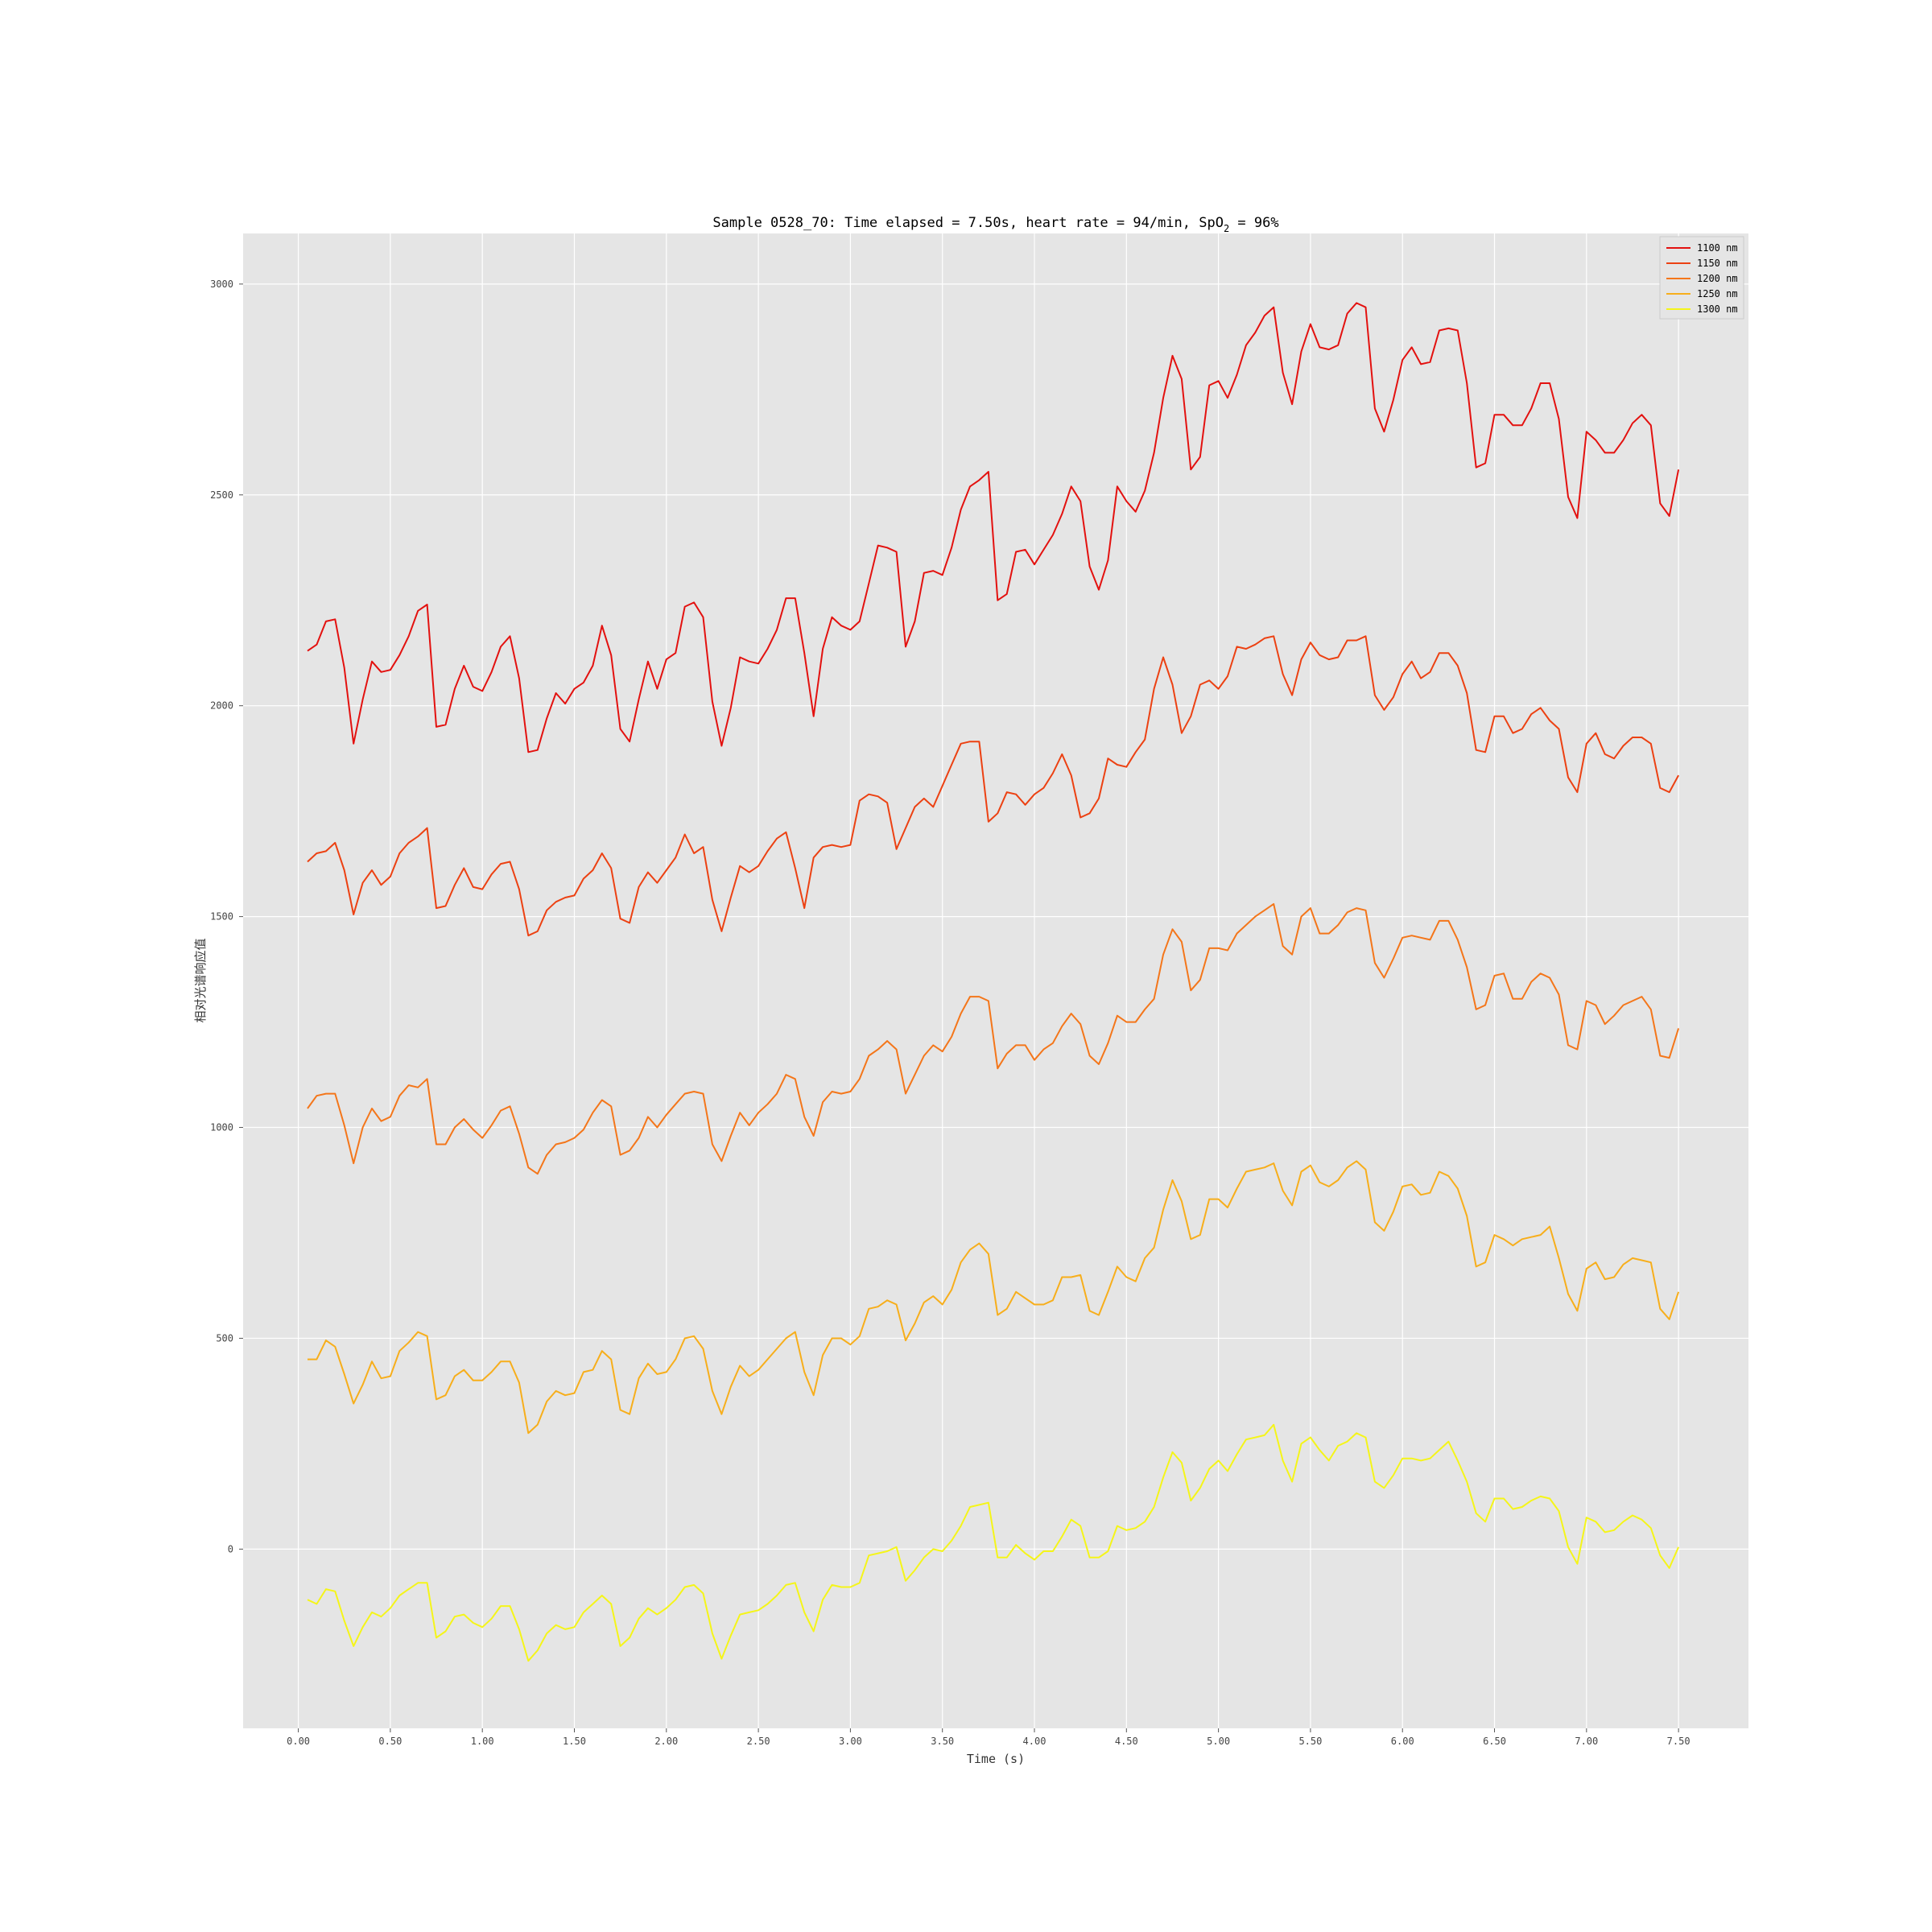 This screenshot has height=1932, width=1932. I want to click on x-tick-label: 1.00, so click(483, 1741).